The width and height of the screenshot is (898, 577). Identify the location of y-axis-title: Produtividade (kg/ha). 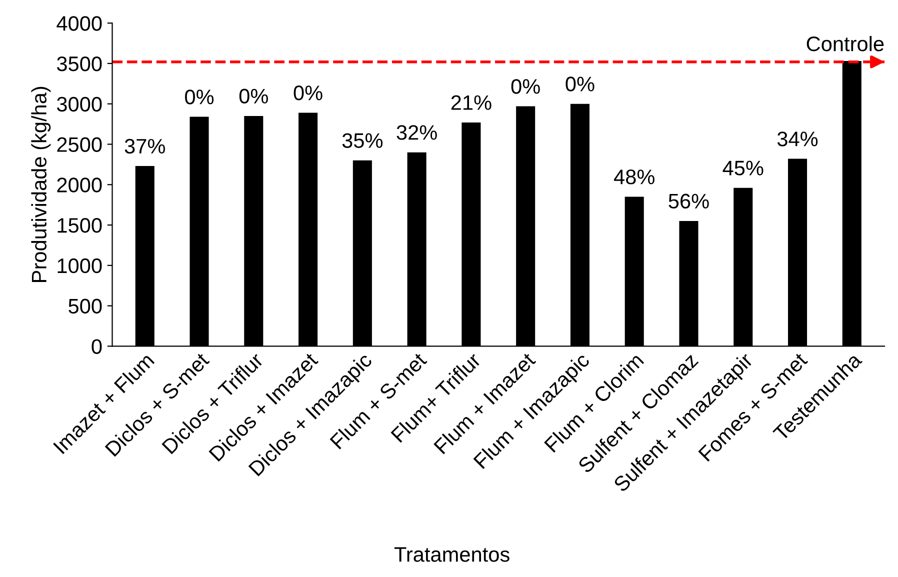
(41, 184).